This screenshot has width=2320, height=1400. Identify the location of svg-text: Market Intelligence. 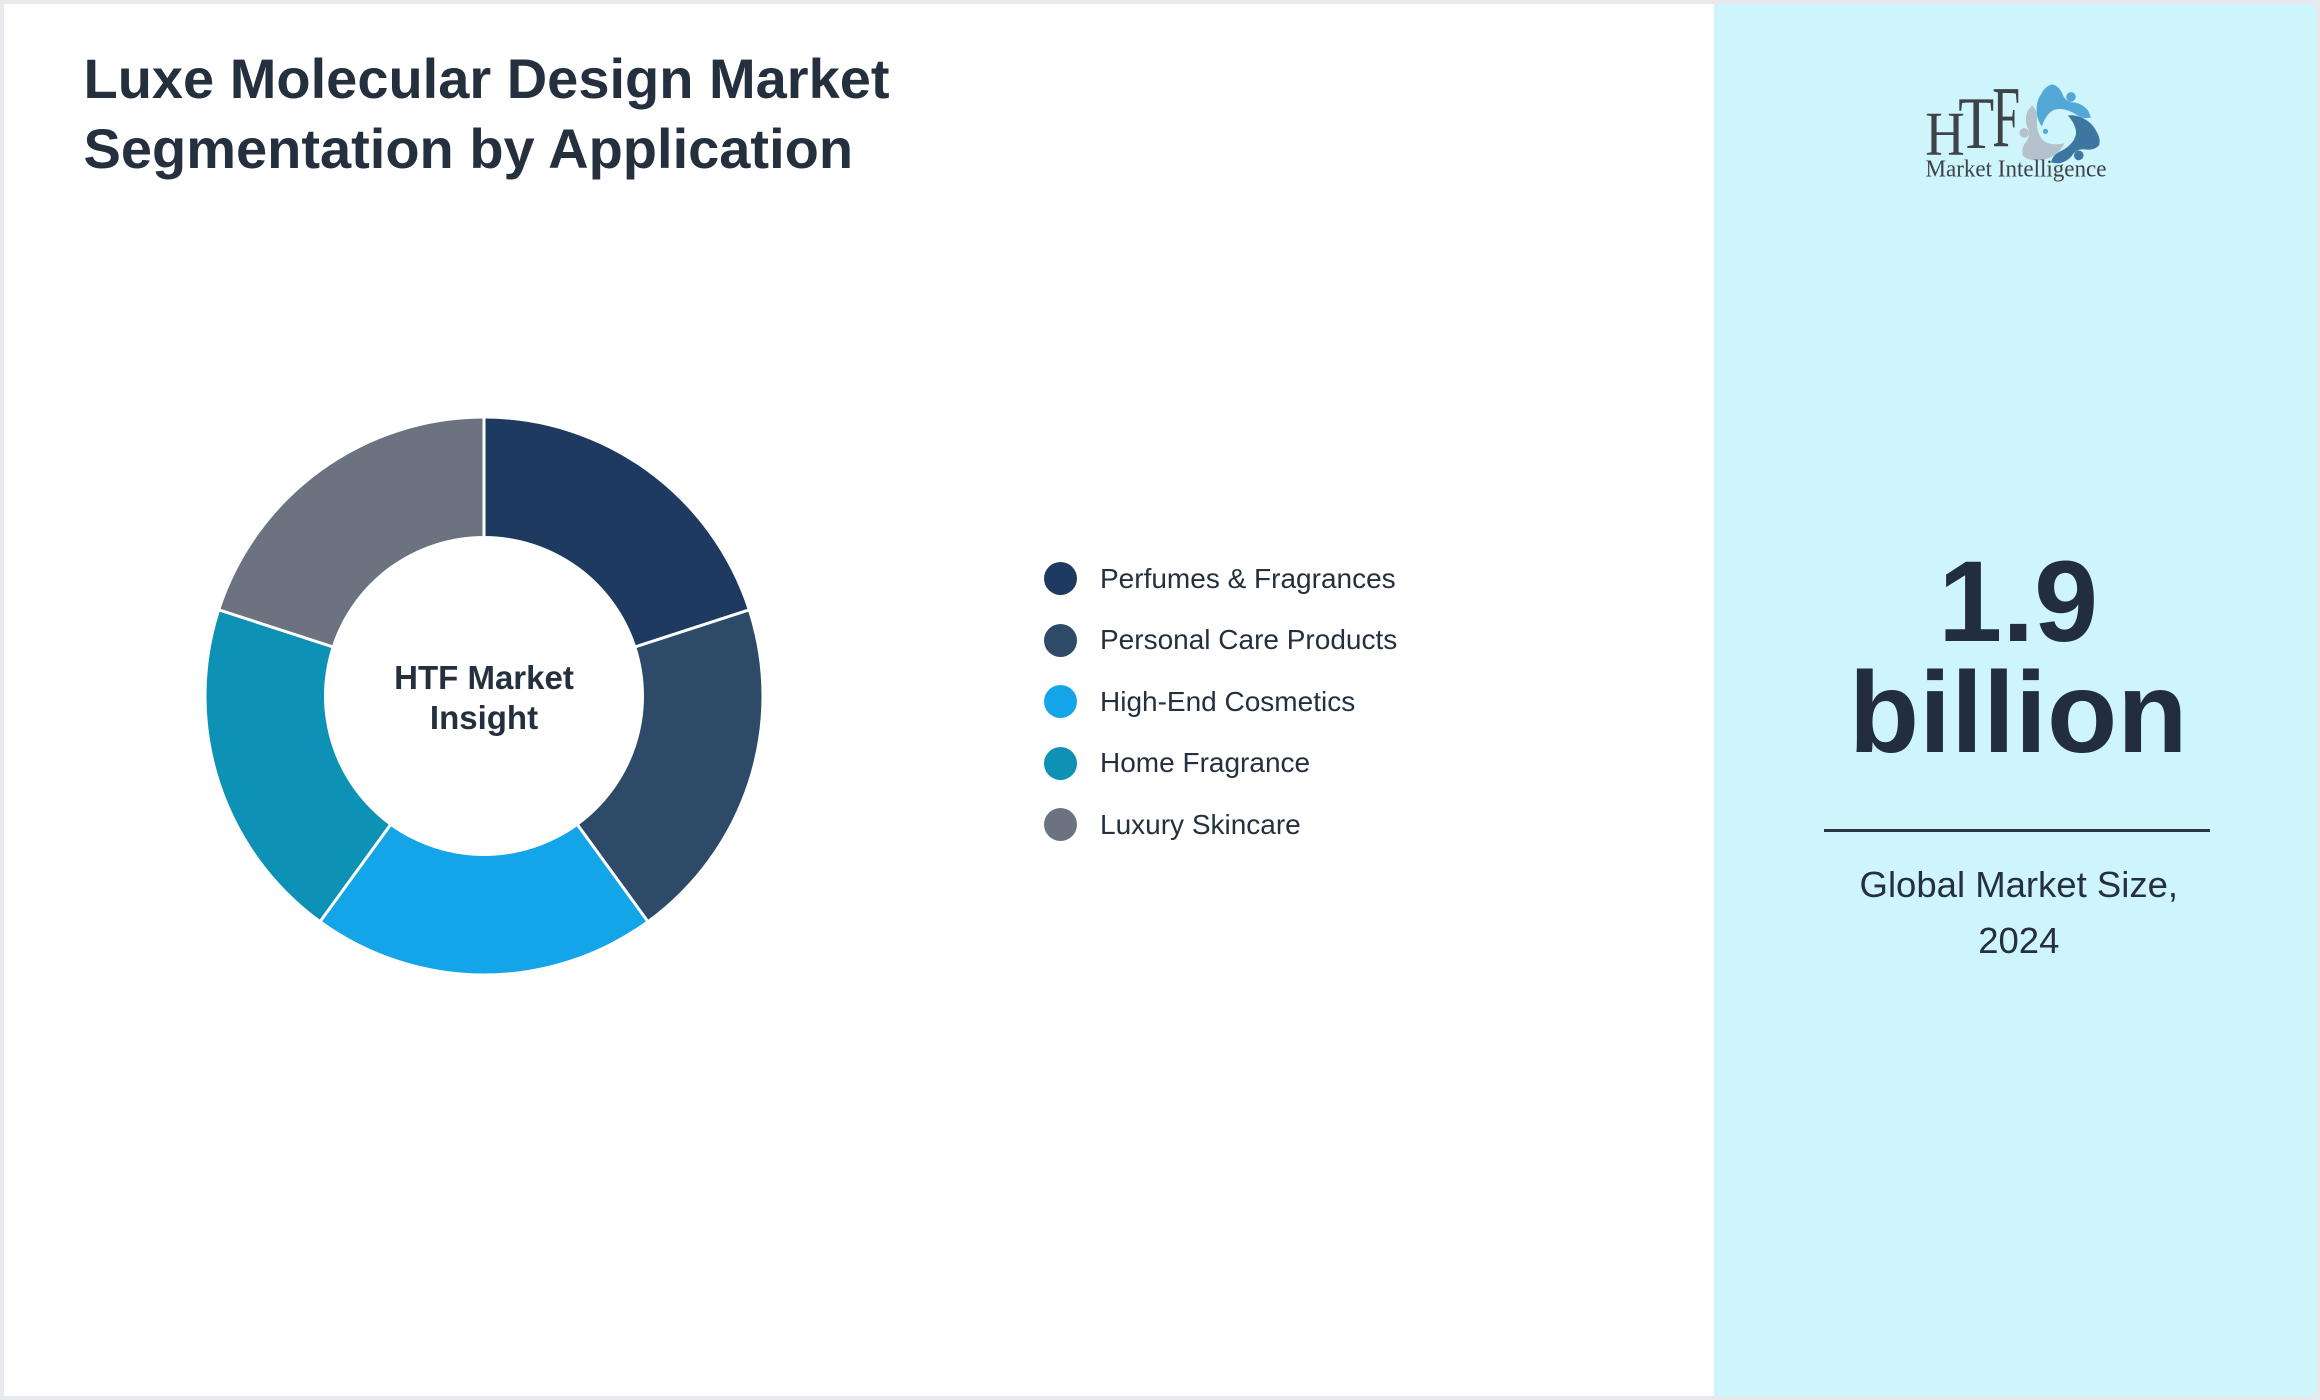
(2016, 170).